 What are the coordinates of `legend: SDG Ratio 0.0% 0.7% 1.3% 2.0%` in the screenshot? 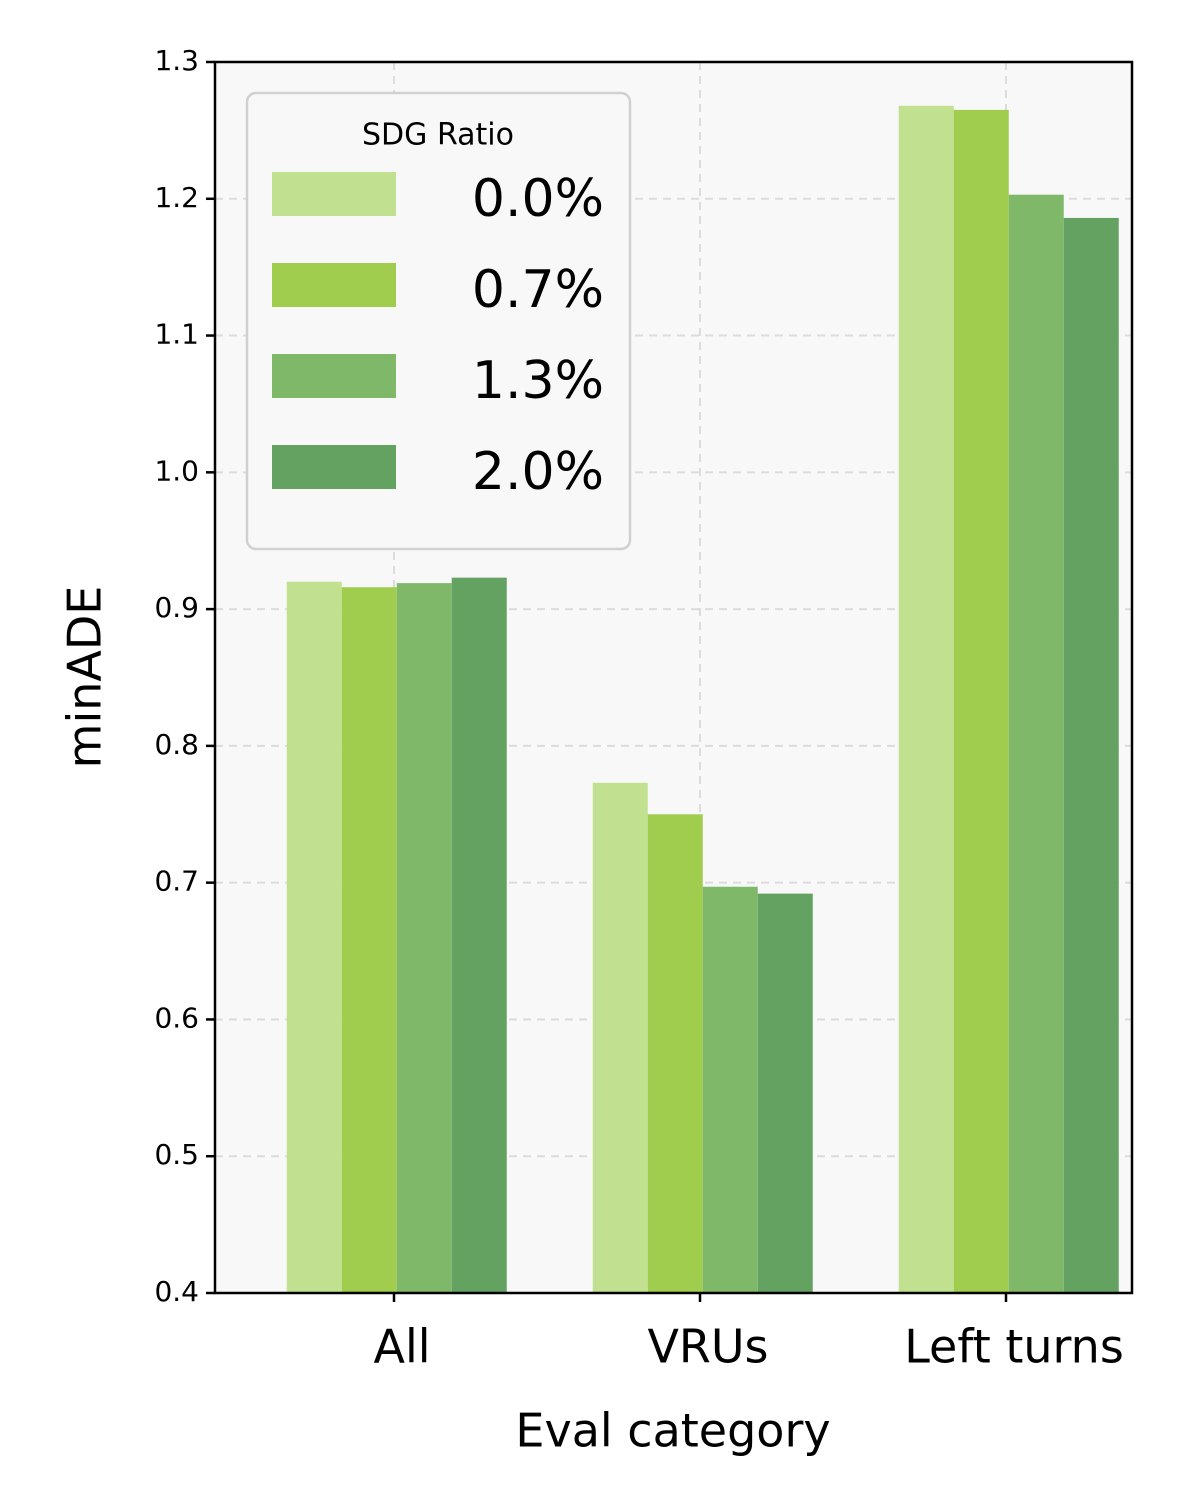 It's located at (438, 321).